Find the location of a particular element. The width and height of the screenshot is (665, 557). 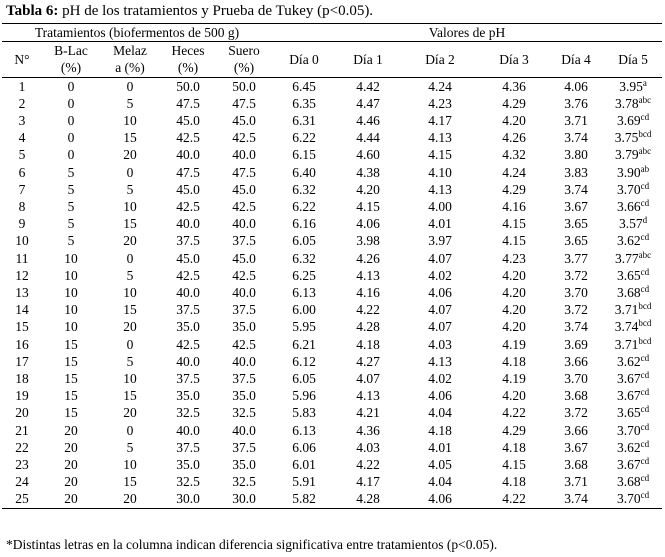

table-row: 5 0 20 40.0 40.0 6.15 4.60 4.15 4.32 3.80 3.79abc is located at coordinates (332, 154).